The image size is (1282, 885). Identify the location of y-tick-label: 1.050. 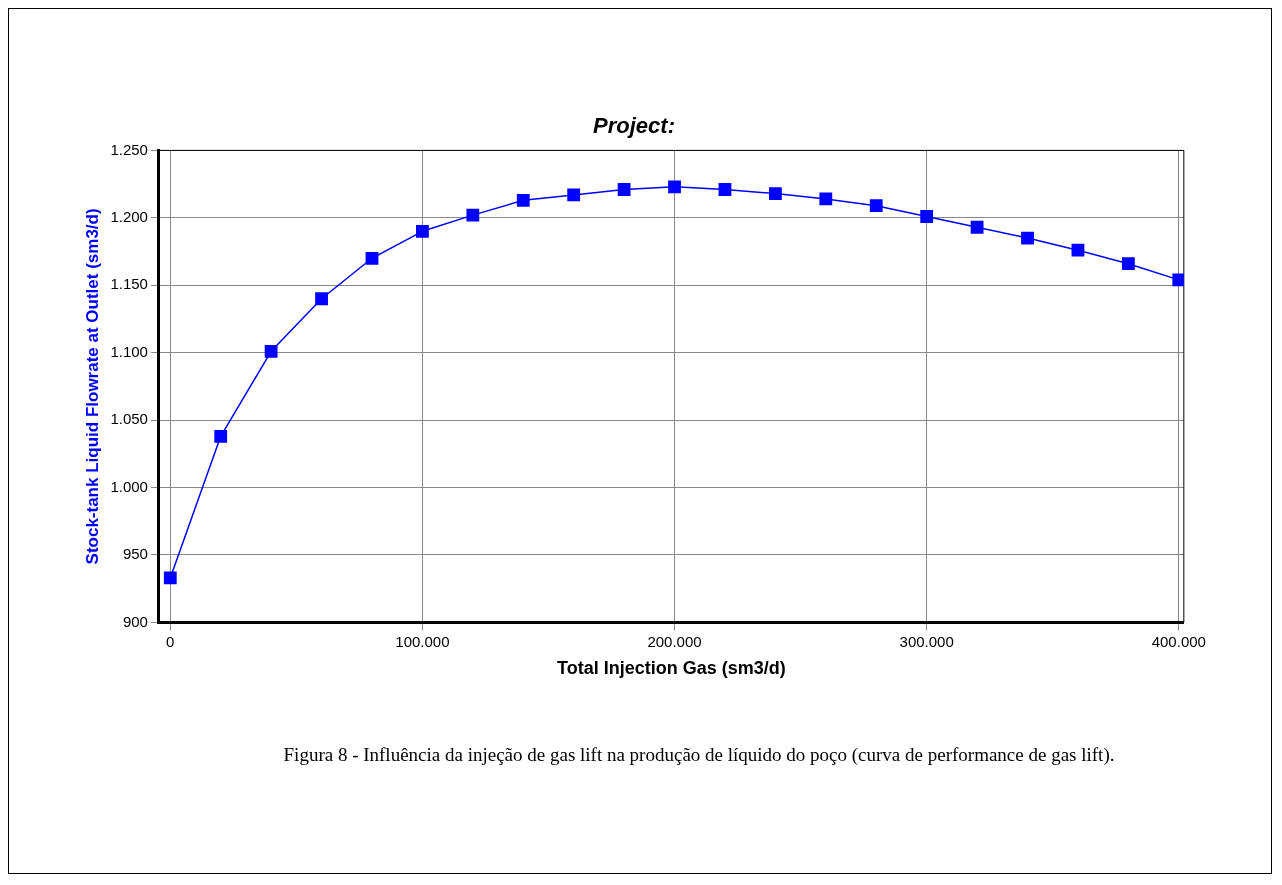
(129, 419).